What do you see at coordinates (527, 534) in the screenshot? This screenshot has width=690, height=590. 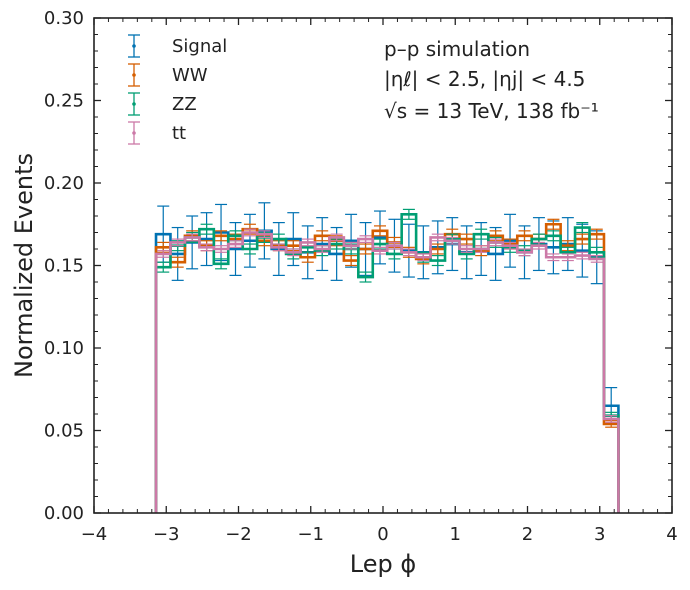 I see `x-tick-label: 2` at bounding box center [527, 534].